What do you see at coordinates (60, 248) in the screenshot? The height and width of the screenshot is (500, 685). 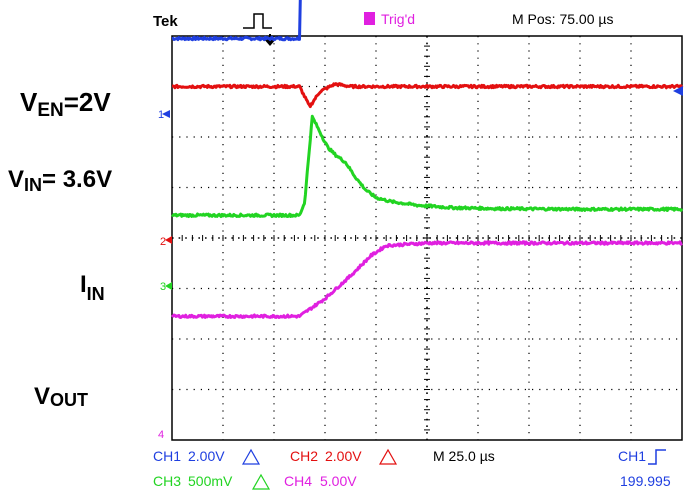 I see `signal-labels: VEN=2V VIN= 3.6V IIN VOUT` at bounding box center [60, 248].